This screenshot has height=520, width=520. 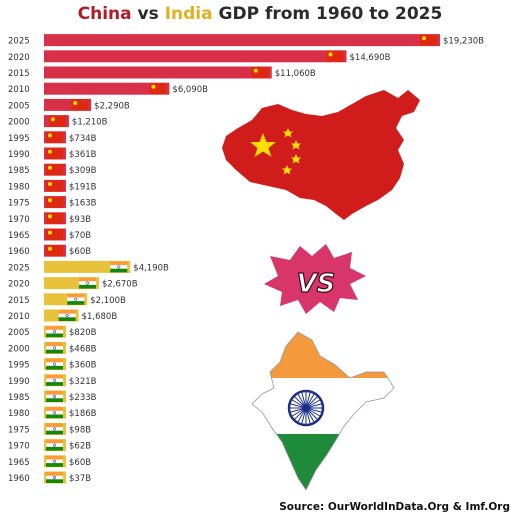 I want to click on china-value-label-1975: $163B, so click(x=83, y=204).